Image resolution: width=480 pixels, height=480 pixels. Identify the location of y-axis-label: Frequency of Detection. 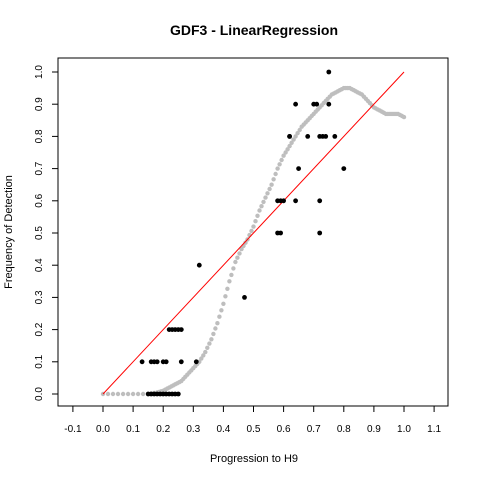
(9, 232).